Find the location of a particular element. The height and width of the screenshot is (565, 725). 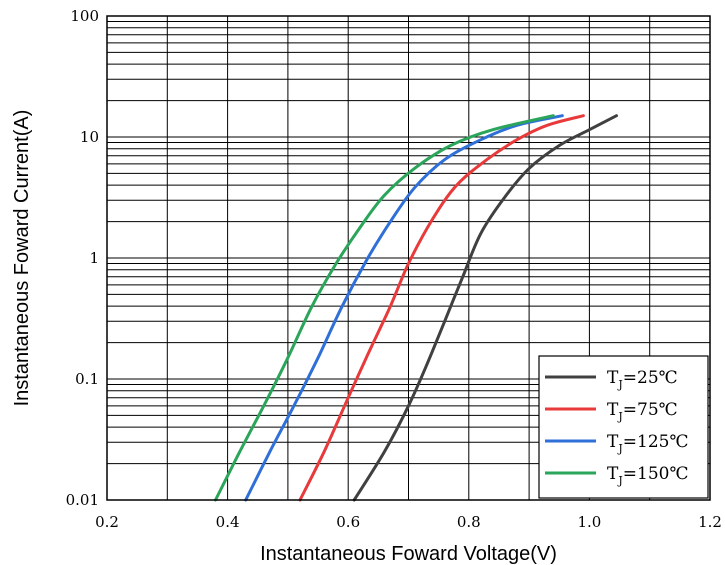

x-axis-label: Instantaneous Foward Voltage(V) is located at coordinates (408, 554).